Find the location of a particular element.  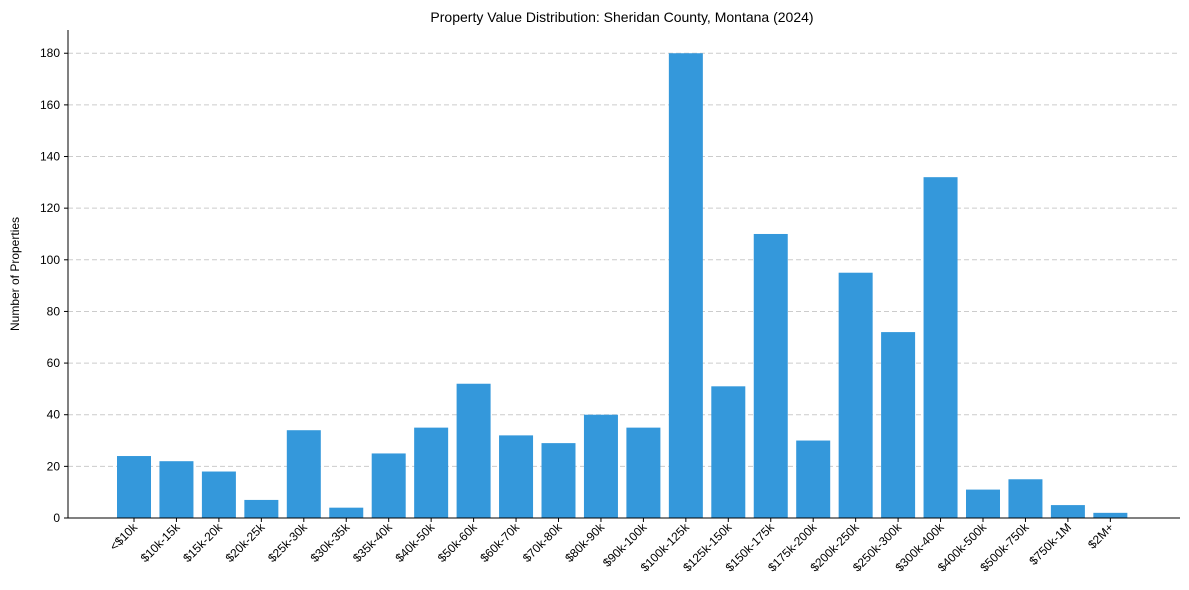

y-tick-label: 140 is located at coordinates (50, 157).